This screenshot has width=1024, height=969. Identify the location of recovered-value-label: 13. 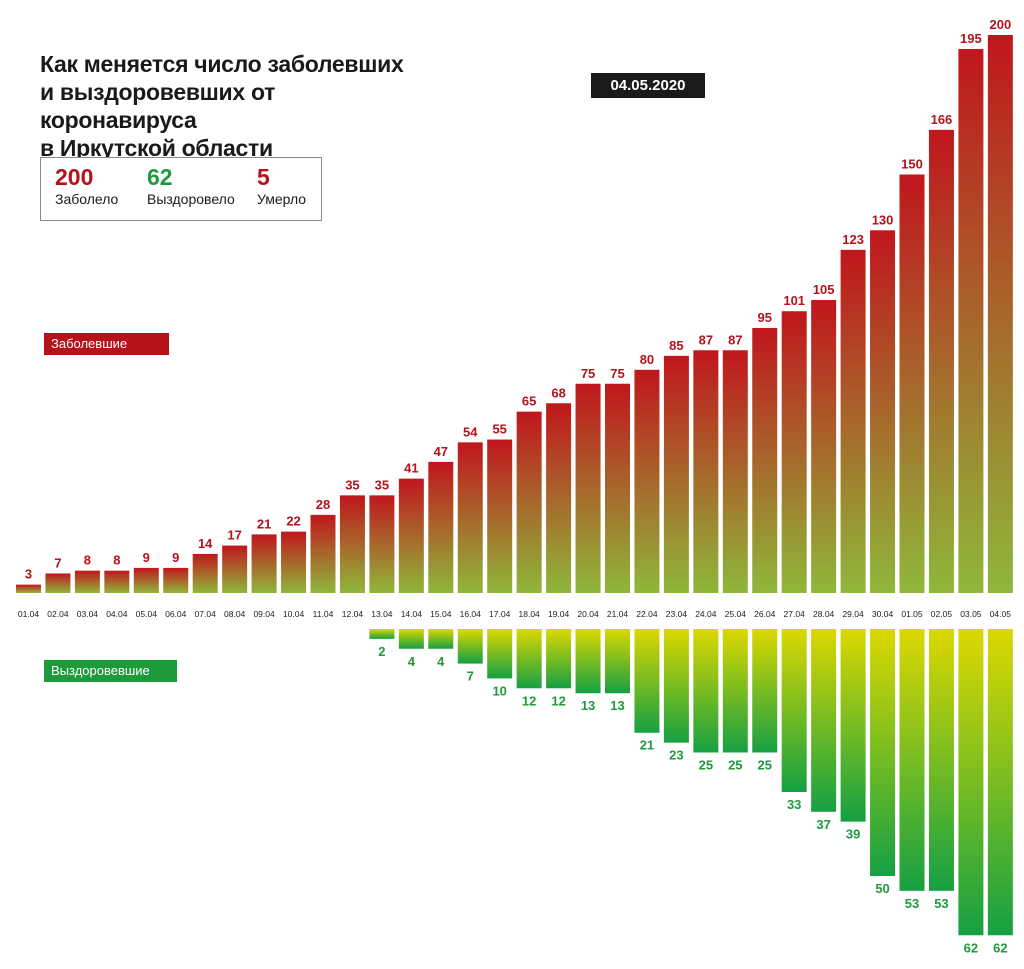
(617, 705).